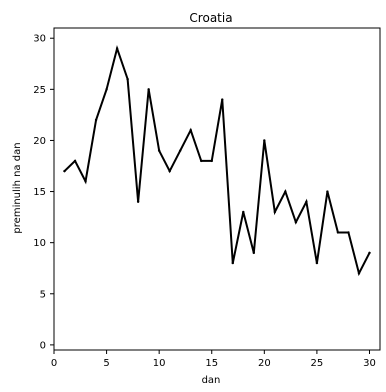  I want to click on x-tick-label: 5, so click(106, 363).